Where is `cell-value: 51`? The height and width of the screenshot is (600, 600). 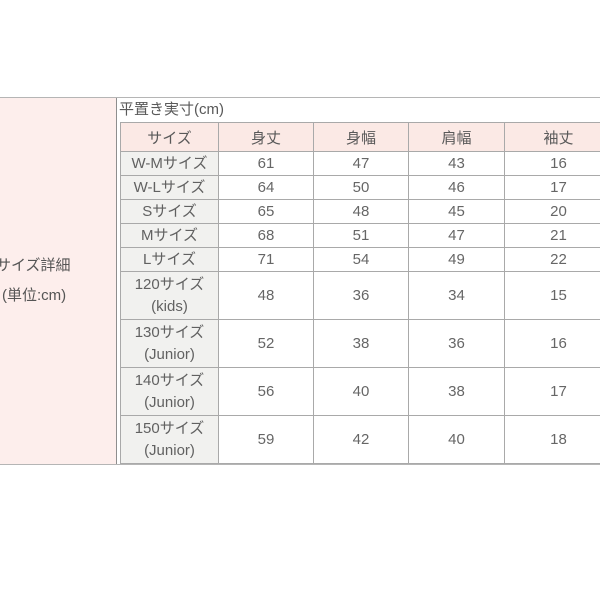 cell-value: 51 is located at coordinates (361, 235).